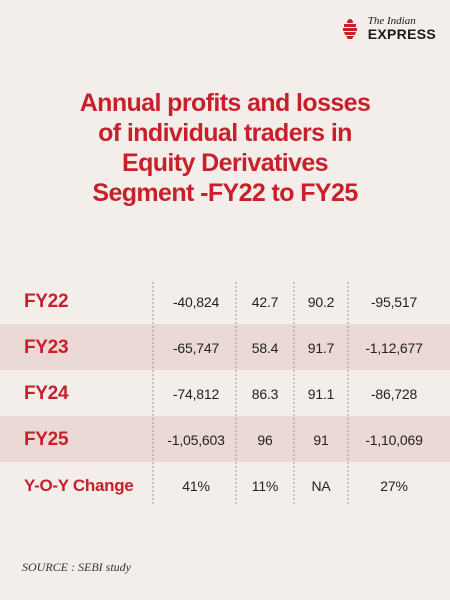 This screenshot has height=600, width=450. Describe the element at coordinates (401, 34) in the screenshot. I see `logo-text-bottom: EXPRESS` at that location.